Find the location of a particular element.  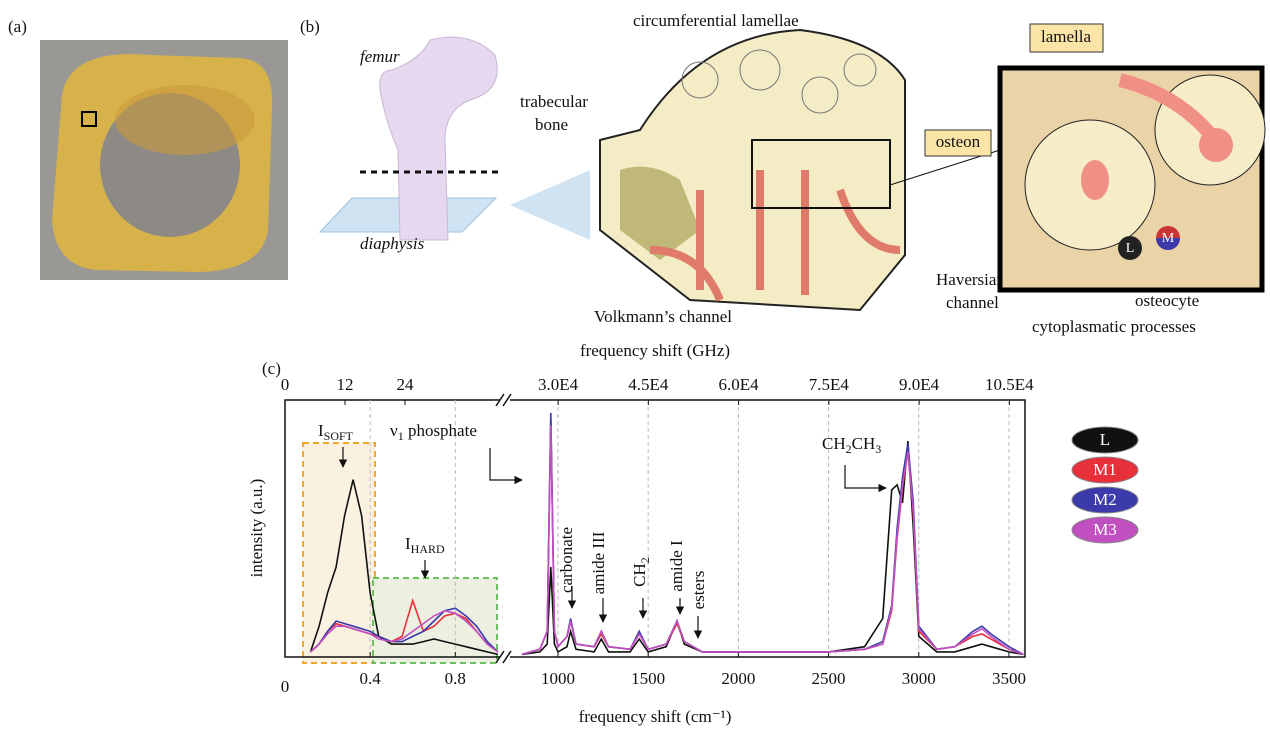

panel-label: (c) is located at coordinates (271, 368).